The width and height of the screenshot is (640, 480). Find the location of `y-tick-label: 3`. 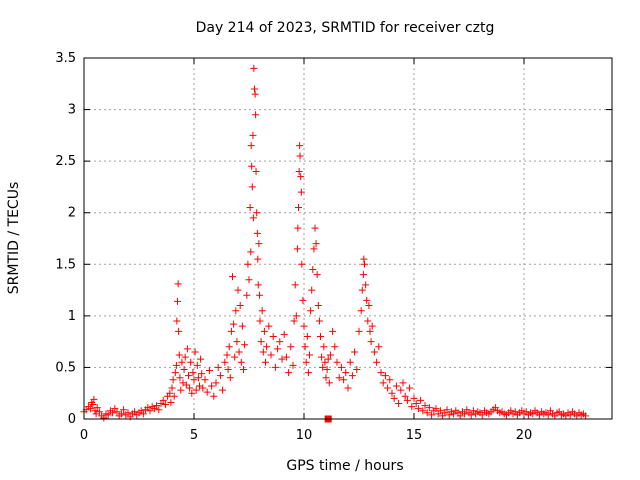

y-tick-label: 3 is located at coordinates (72, 110).